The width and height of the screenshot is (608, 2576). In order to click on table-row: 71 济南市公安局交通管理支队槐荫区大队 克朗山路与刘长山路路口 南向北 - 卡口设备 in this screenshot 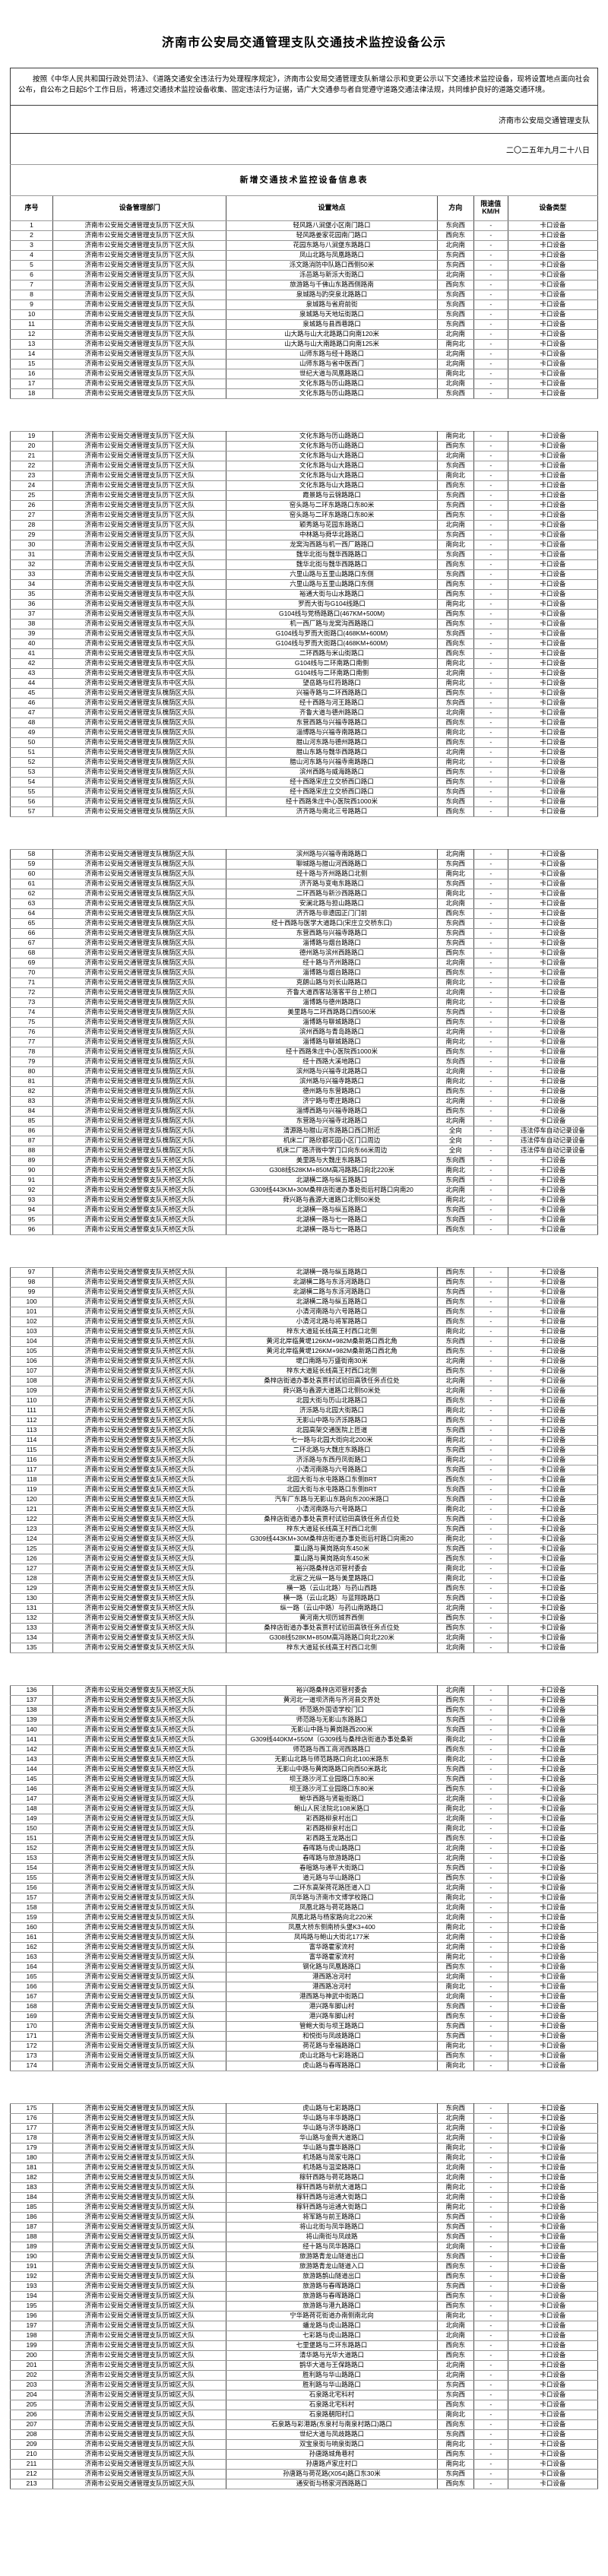, I will do `click(304, 982)`.